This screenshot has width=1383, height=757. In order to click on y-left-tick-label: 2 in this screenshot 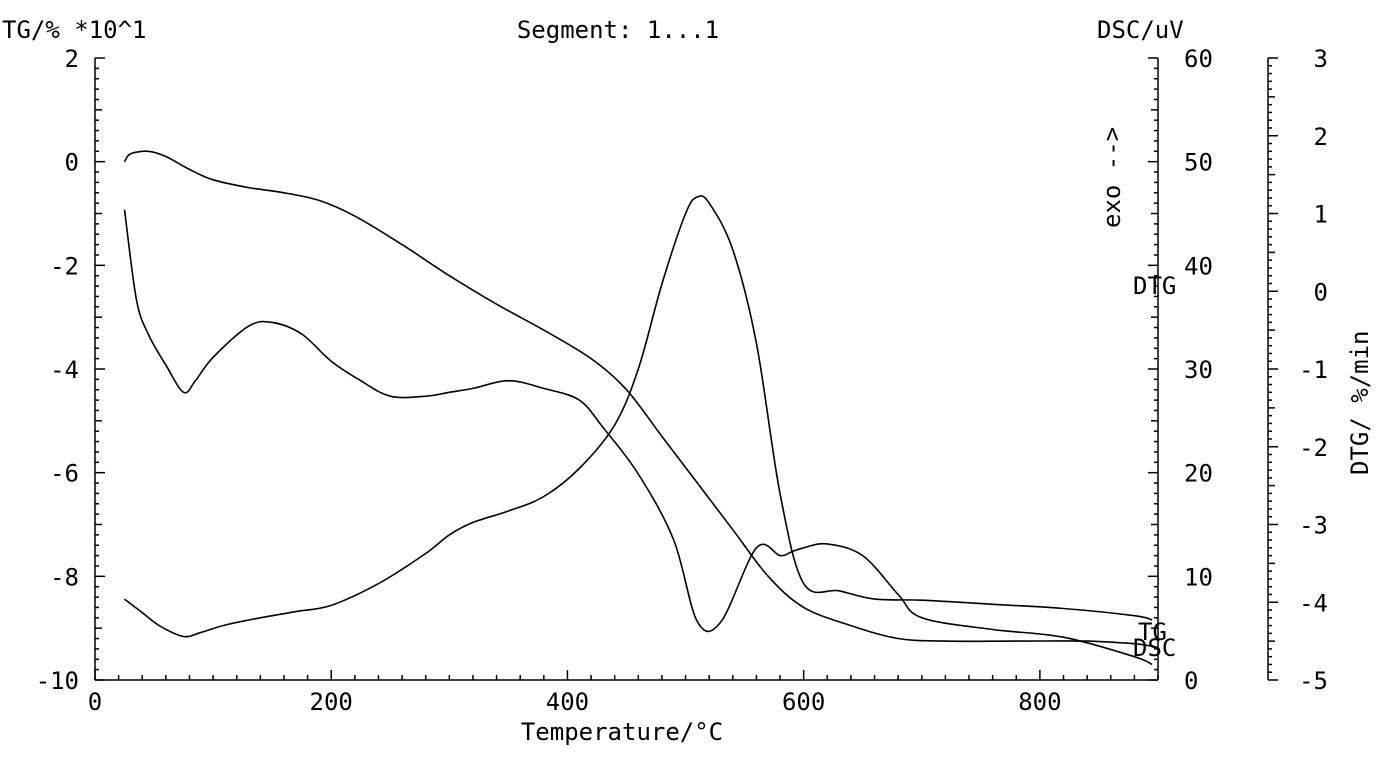, I will do `click(72, 59)`.